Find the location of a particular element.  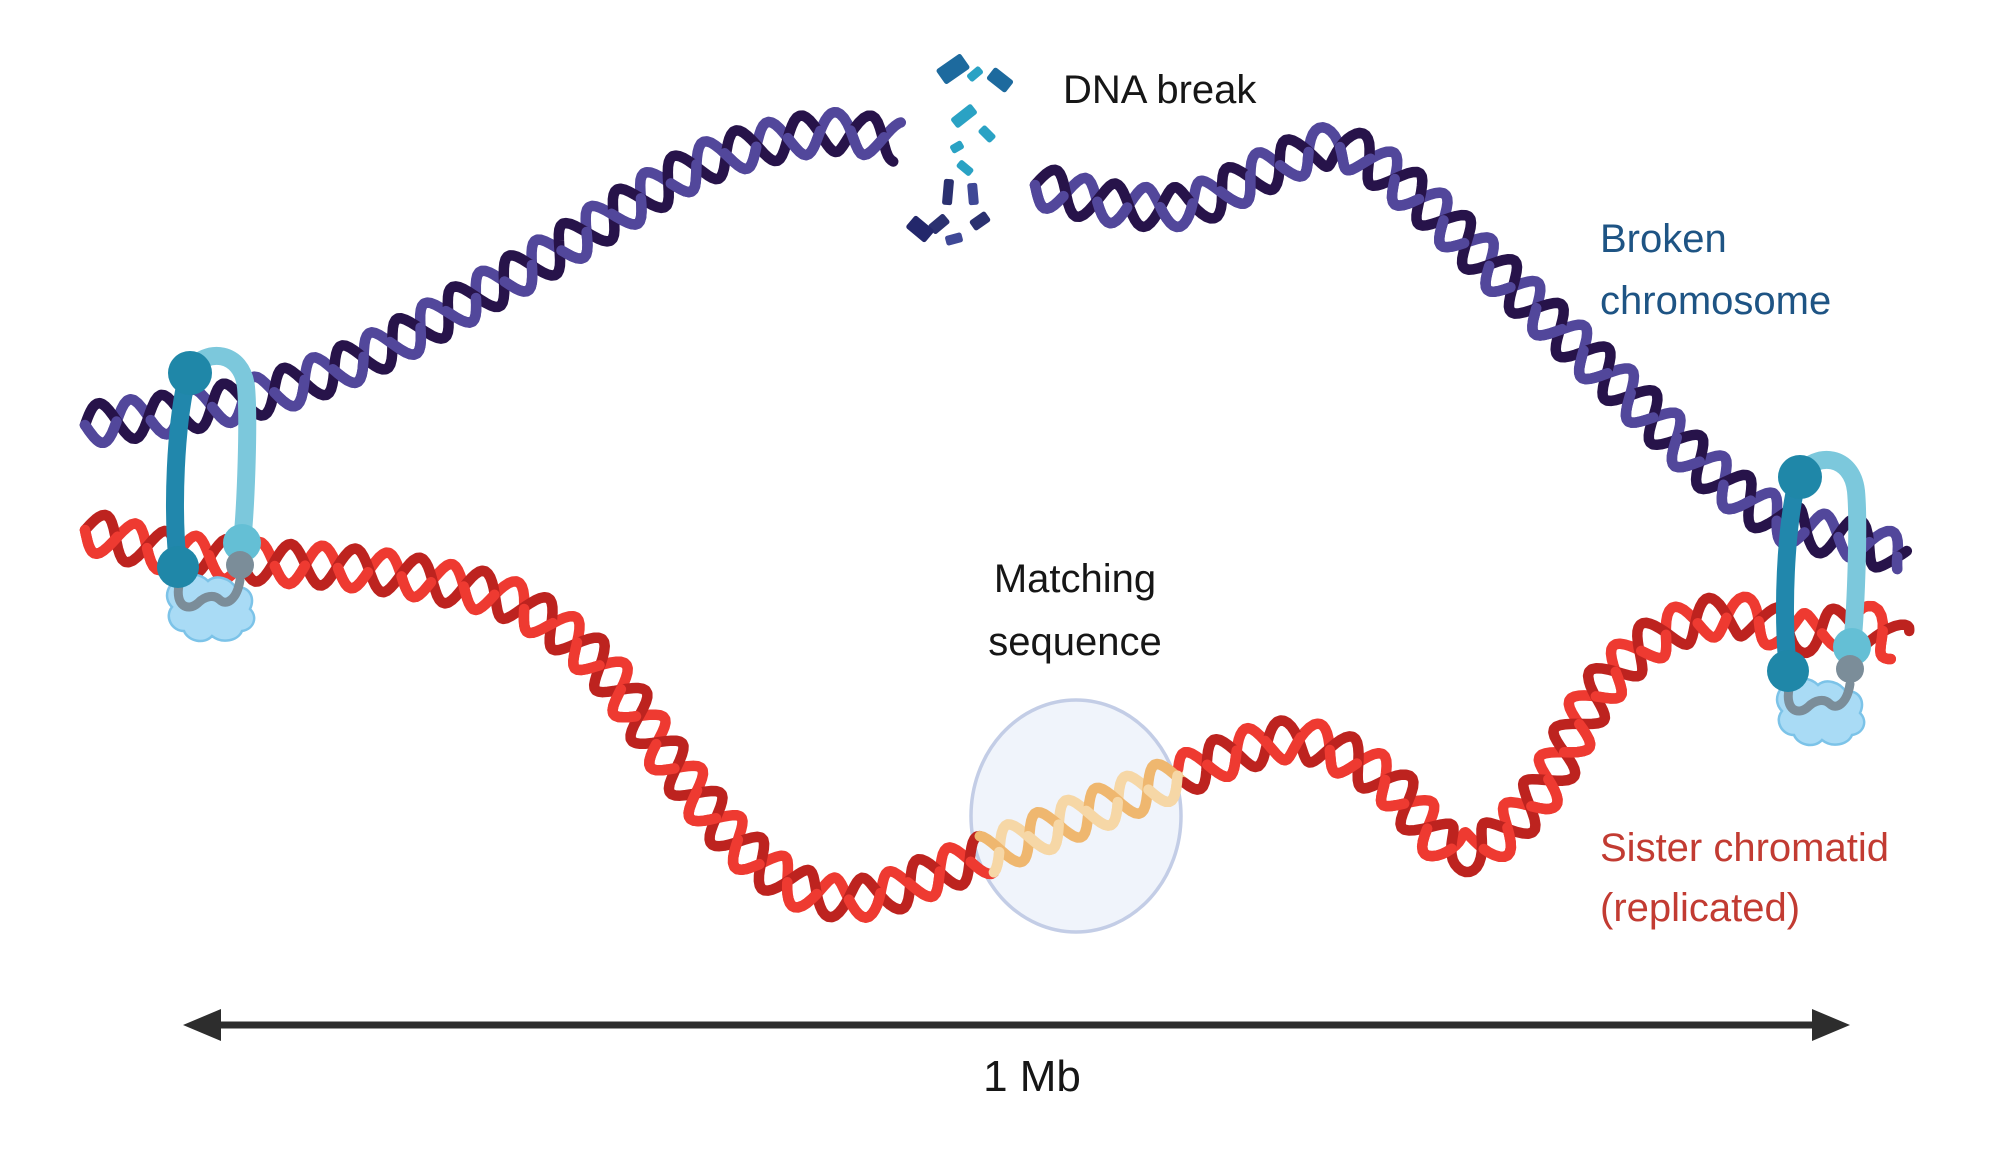

scale-label: 1 Mb is located at coordinates (1032, 1076).